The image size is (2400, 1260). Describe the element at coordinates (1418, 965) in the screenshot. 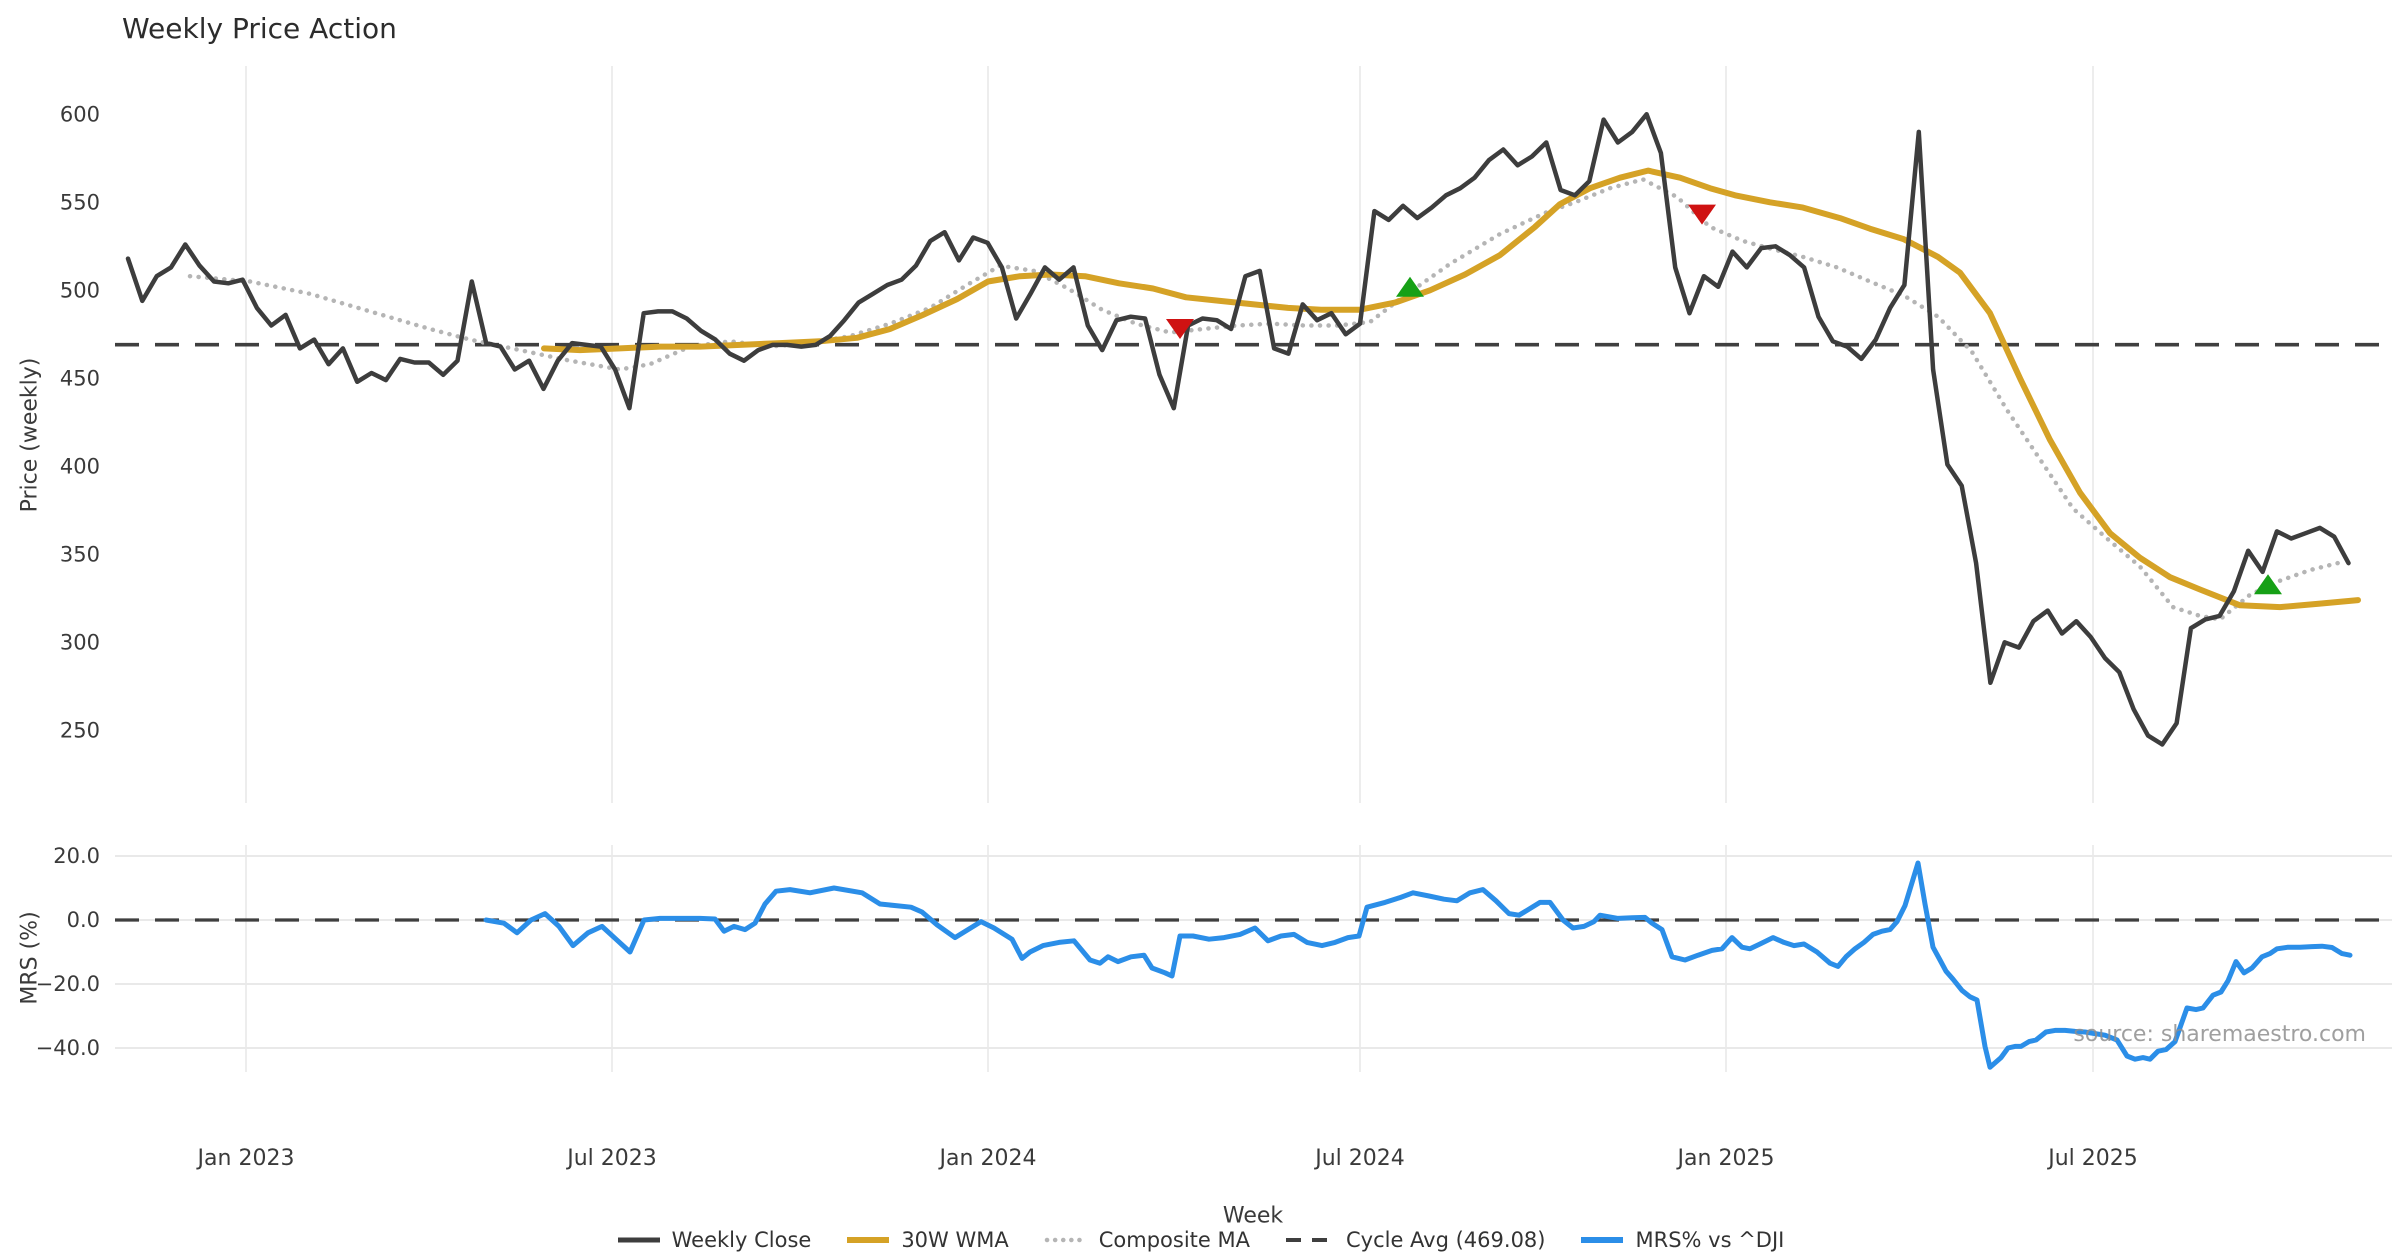

I see `mrs-line` at that location.